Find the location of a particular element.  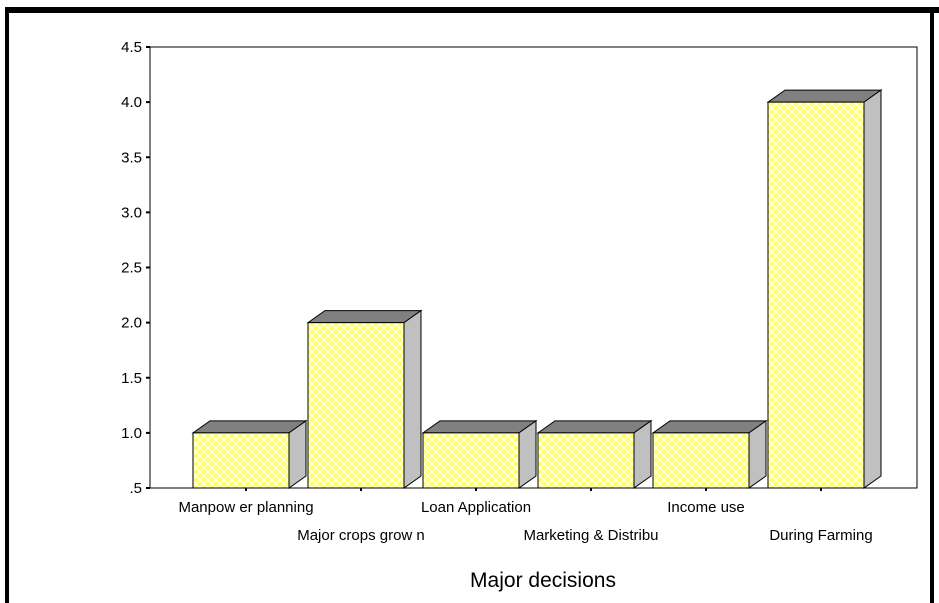

y-tick-label: 1.0 is located at coordinates (131, 433).